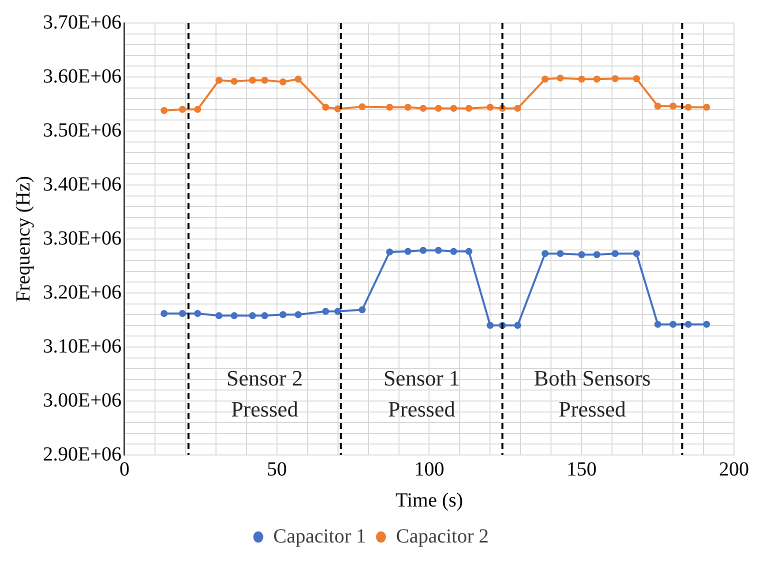 Image resolution: width=767 pixels, height=565 pixels. I want to click on y-tick-label: 3.40E+06, so click(82, 184).